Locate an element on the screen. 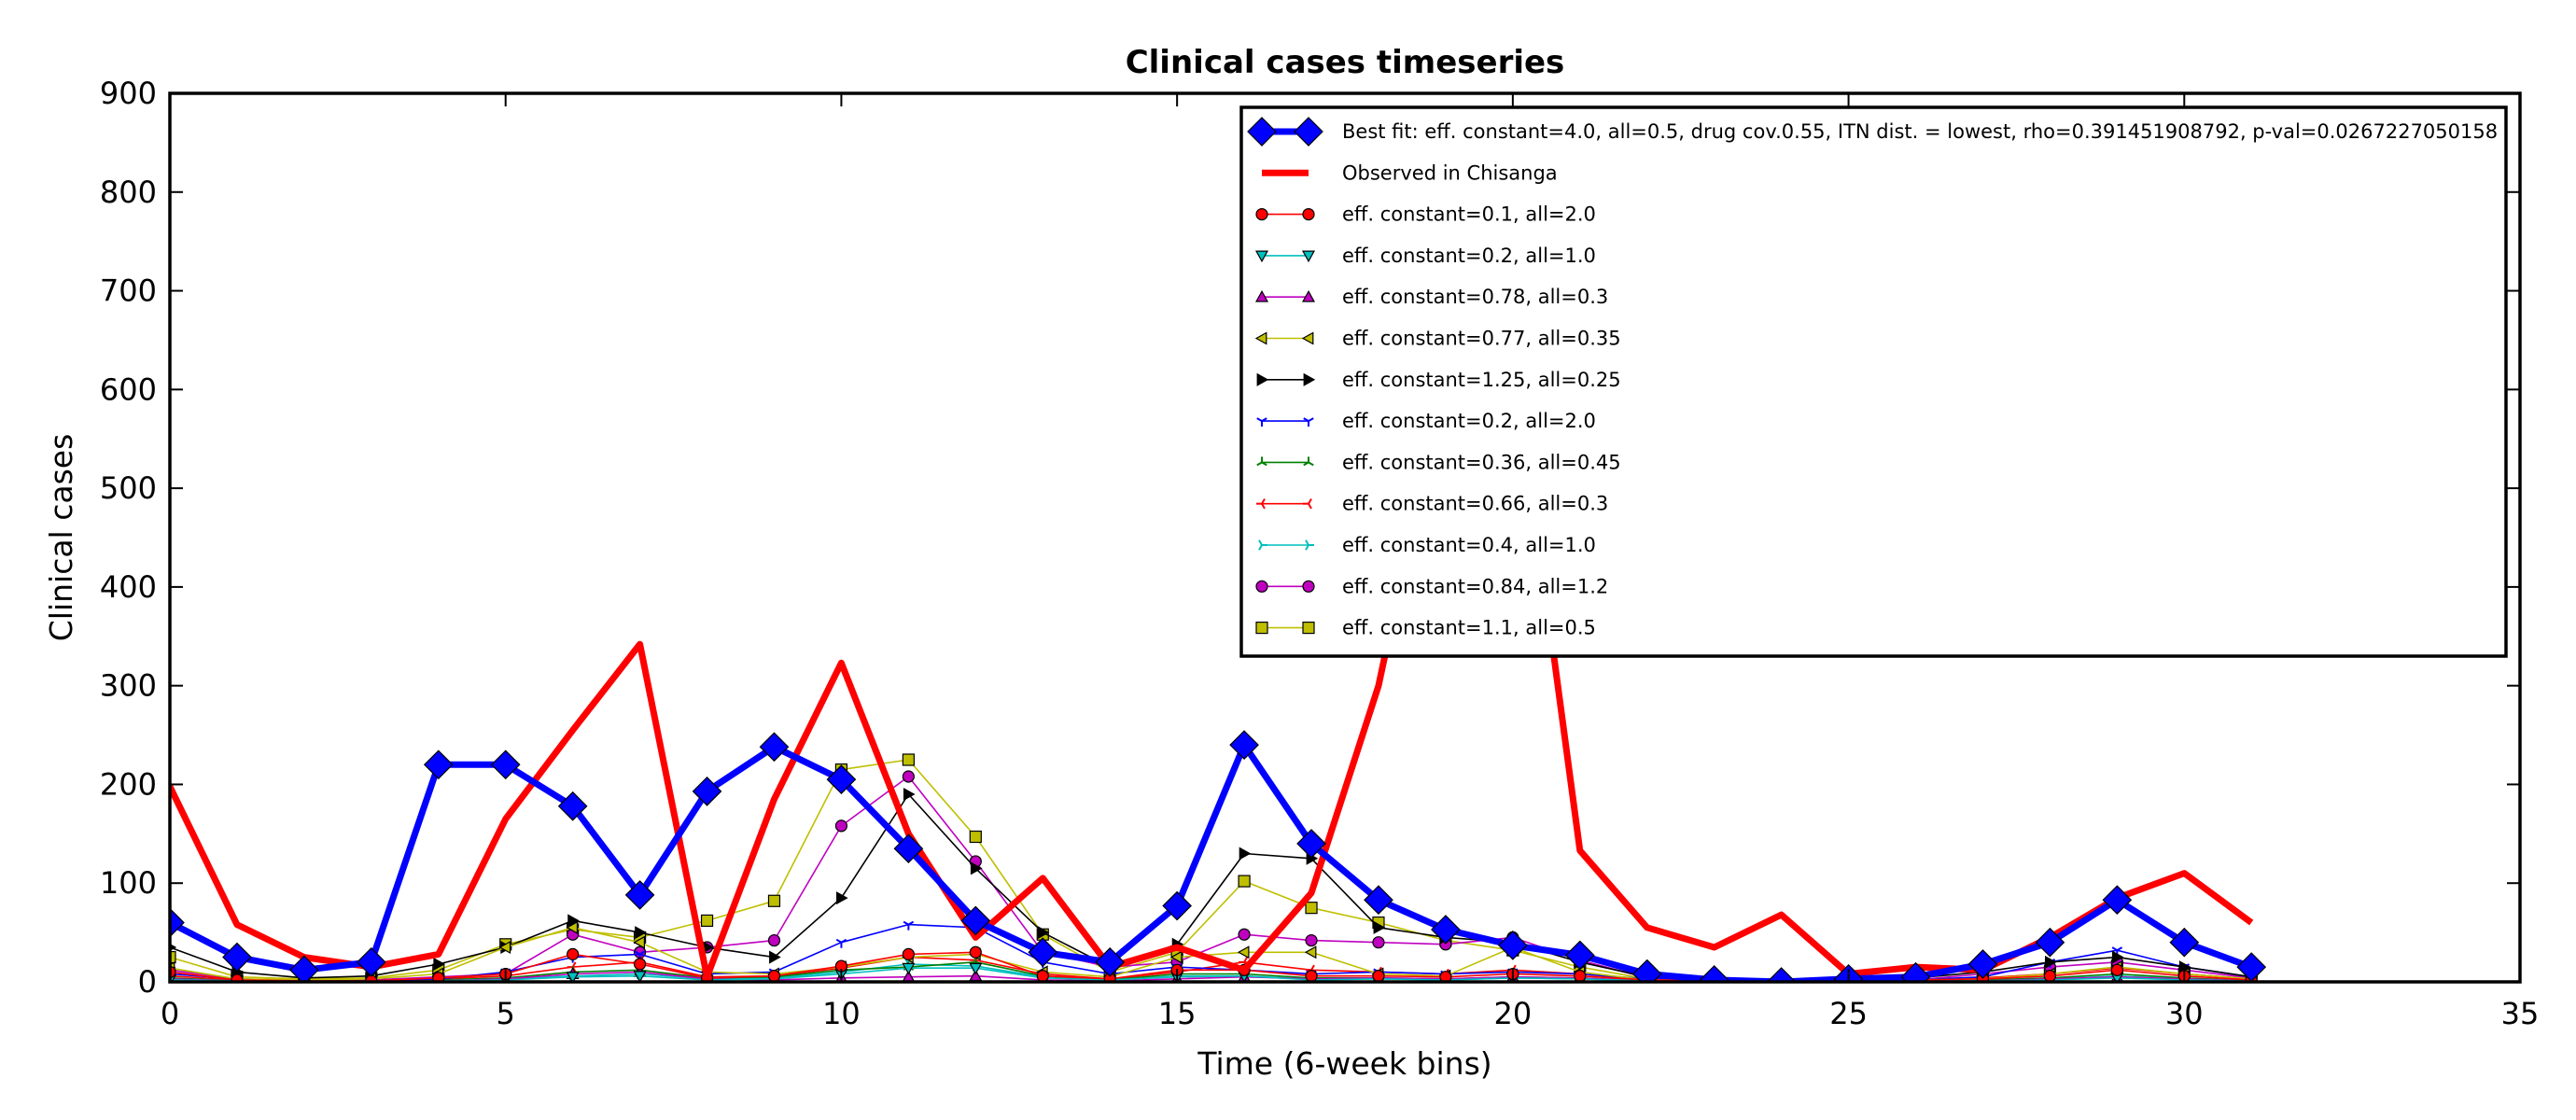 The height and width of the screenshot is (1120, 2576). x-tick-label: 0 is located at coordinates (170, 1013).